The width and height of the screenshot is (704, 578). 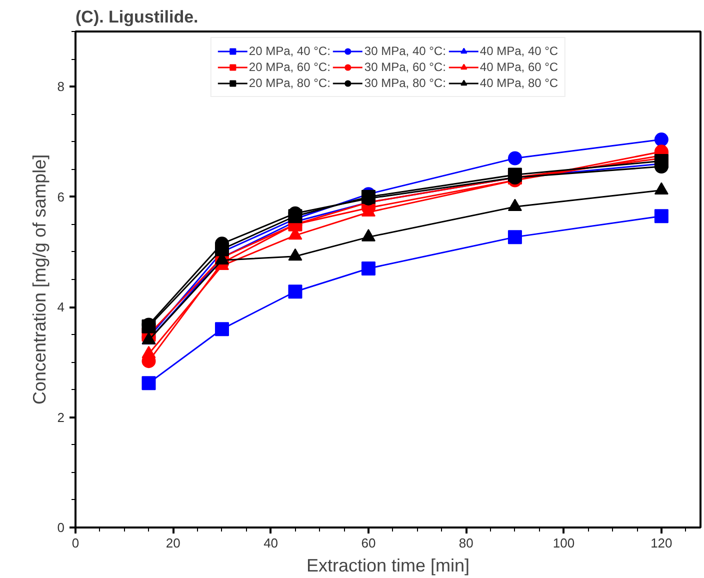 What do you see at coordinates (76, 543) in the screenshot?
I see `x-tick-label: 0` at bounding box center [76, 543].